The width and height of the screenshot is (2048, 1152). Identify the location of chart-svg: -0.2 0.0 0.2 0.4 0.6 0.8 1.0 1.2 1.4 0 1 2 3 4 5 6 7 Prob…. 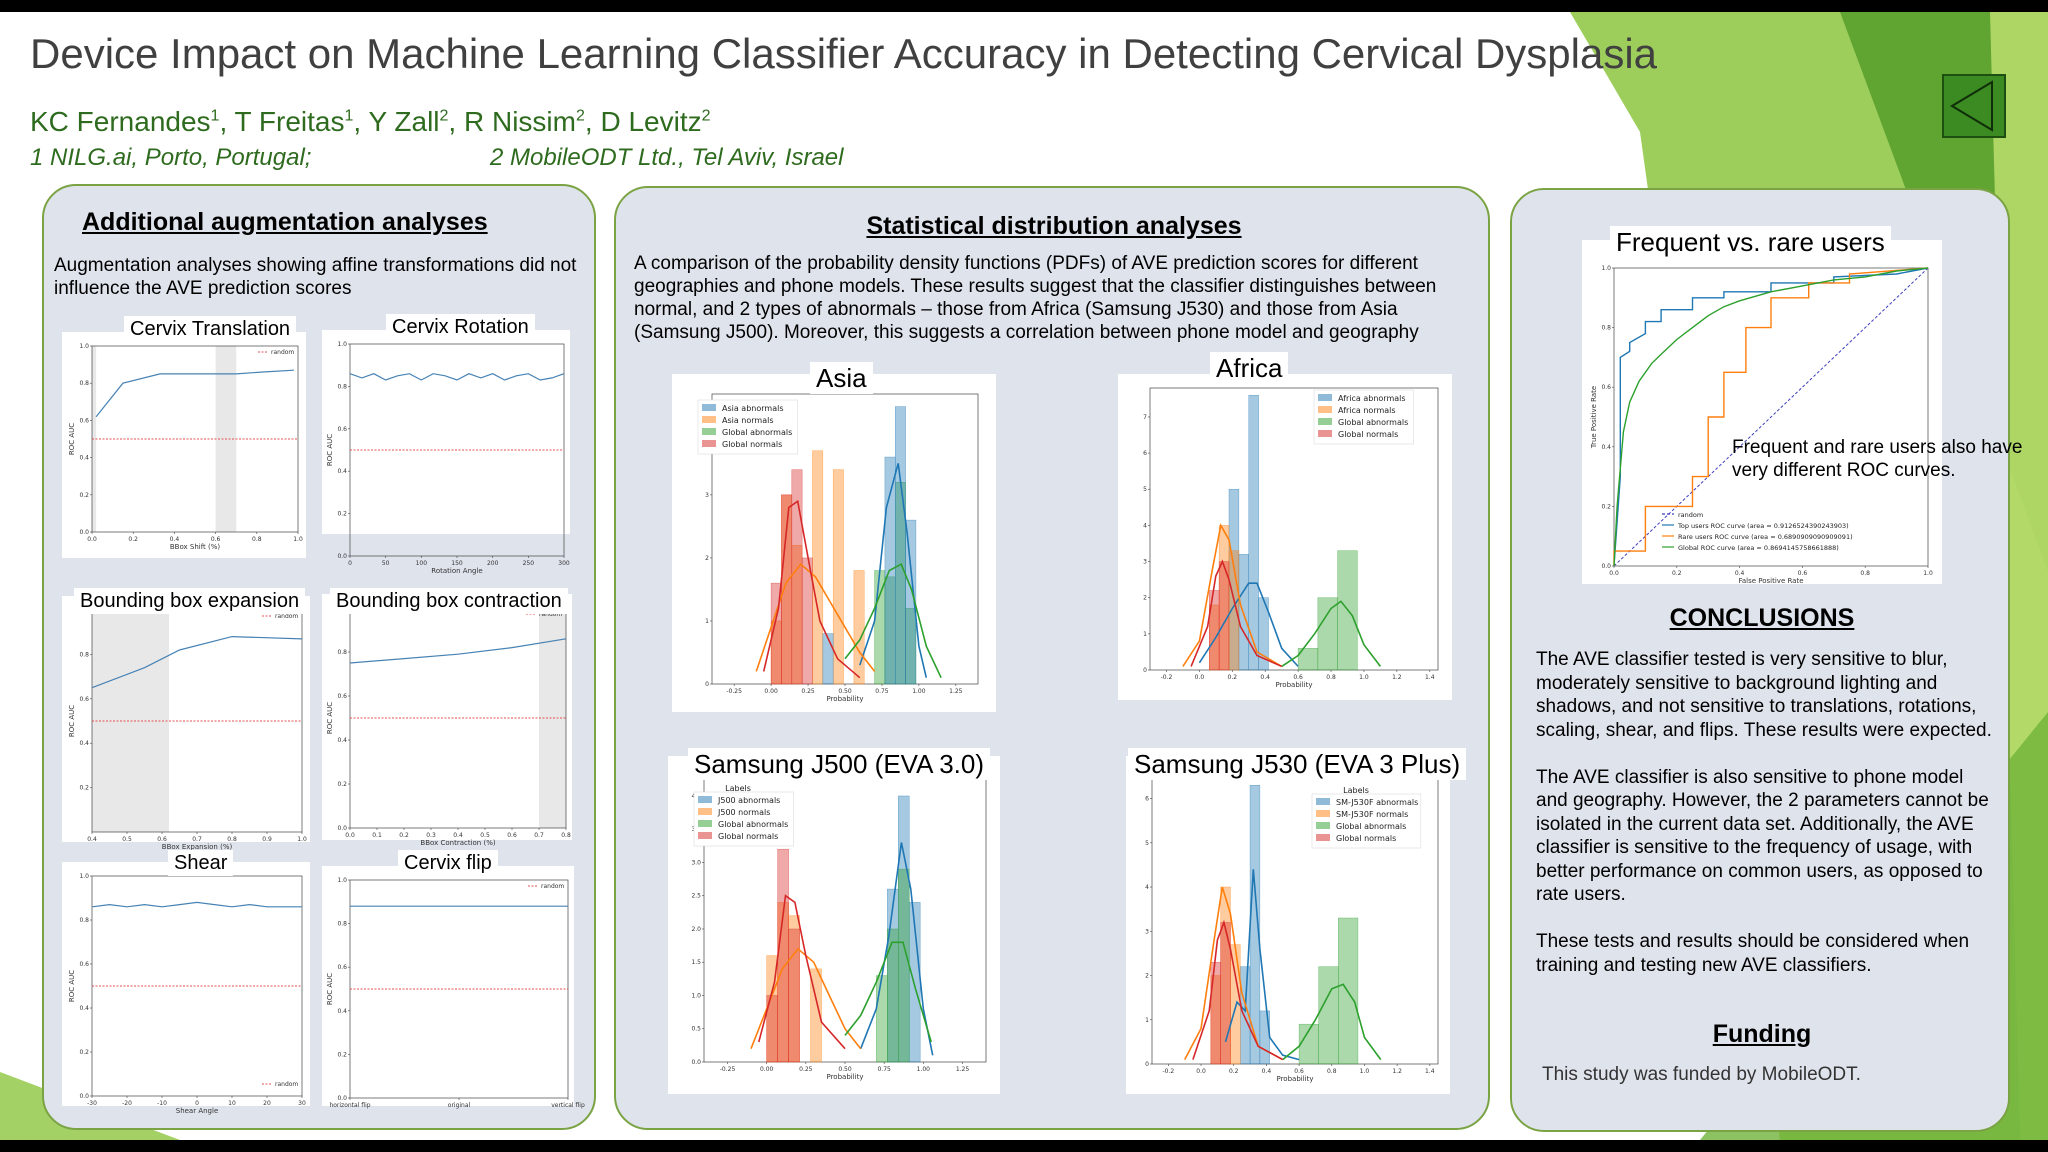
(1291, 538).